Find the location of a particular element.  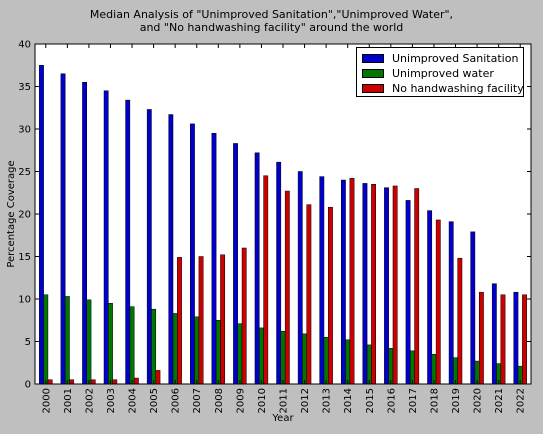

legend-swatch-sanitation is located at coordinates (373, 58).